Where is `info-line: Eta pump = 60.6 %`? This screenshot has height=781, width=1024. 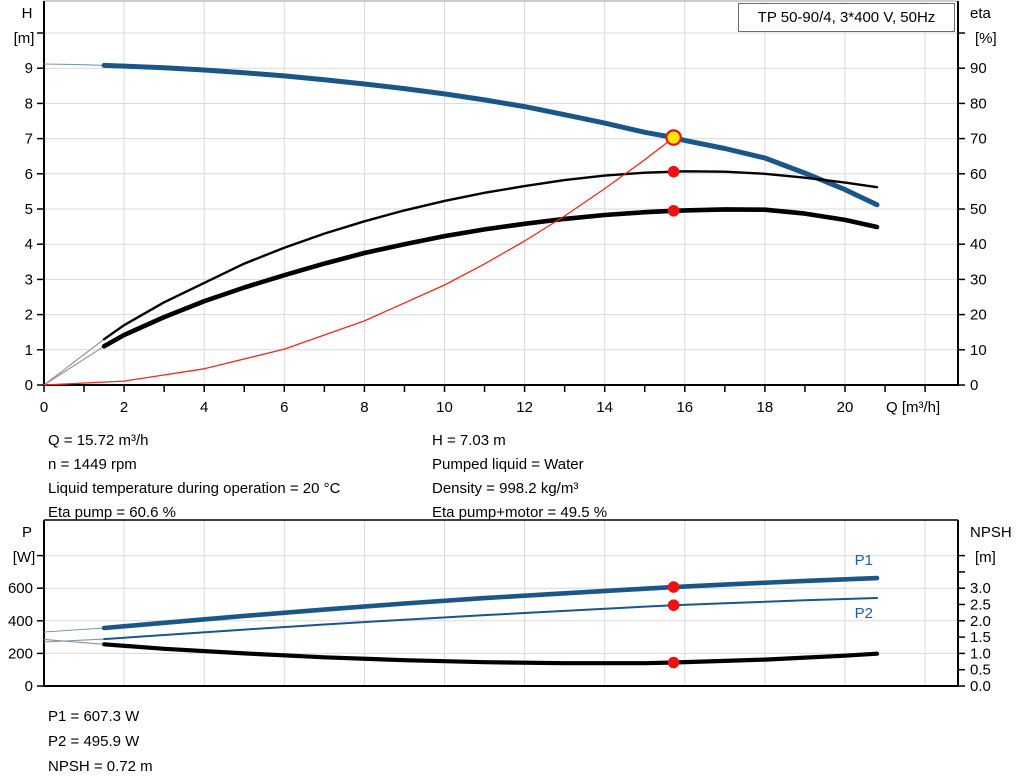 info-line: Eta pump = 60.6 % is located at coordinates (112, 512).